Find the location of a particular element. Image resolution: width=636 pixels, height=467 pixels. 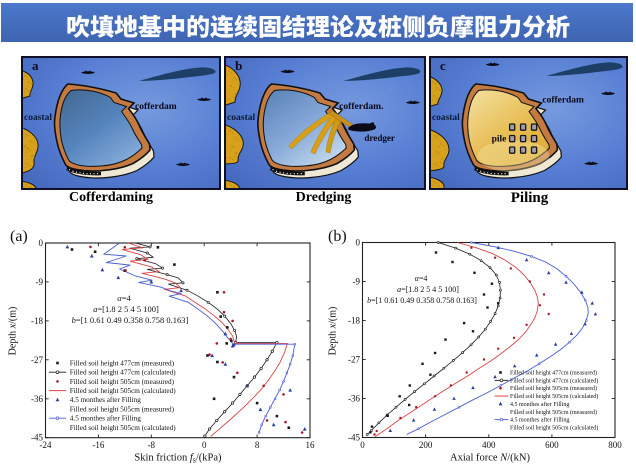

svg-text: 400 is located at coordinates (489, 445).